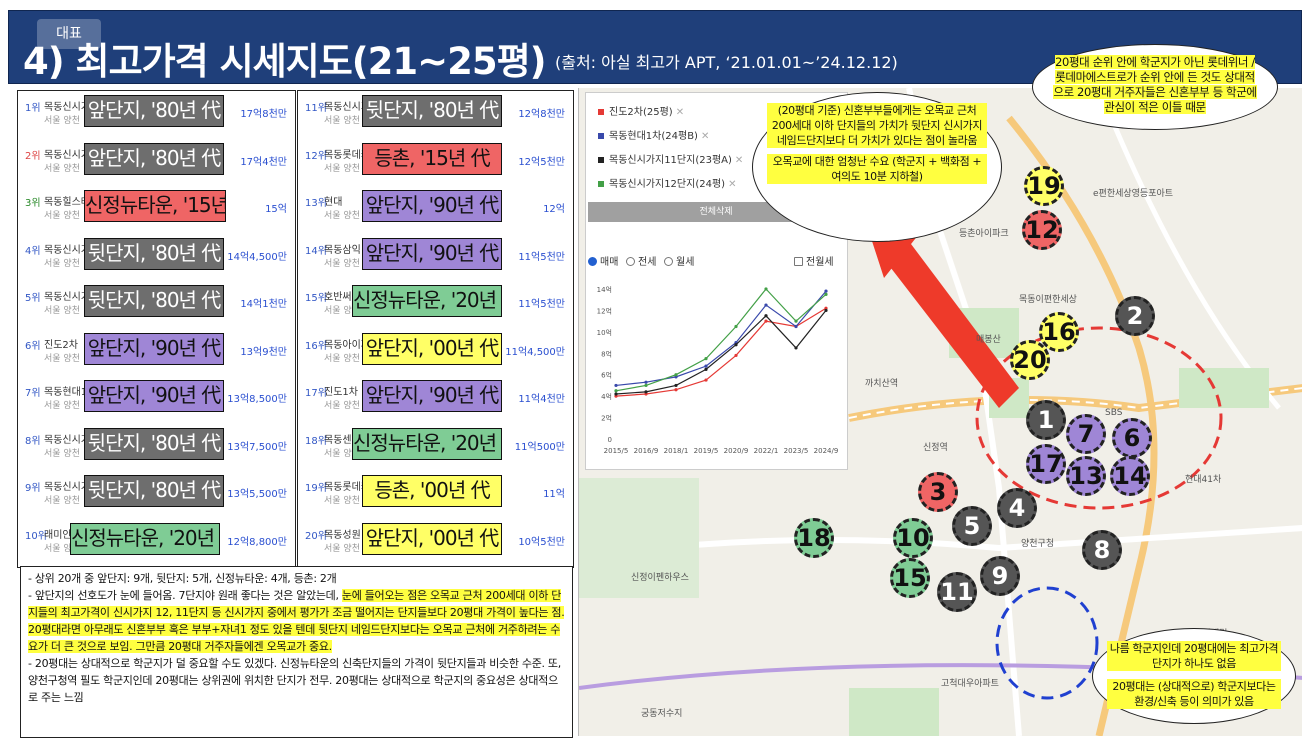 The height and width of the screenshot is (741, 1309). What do you see at coordinates (913, 538) in the screenshot?
I see `rank-badge: 10` at bounding box center [913, 538].